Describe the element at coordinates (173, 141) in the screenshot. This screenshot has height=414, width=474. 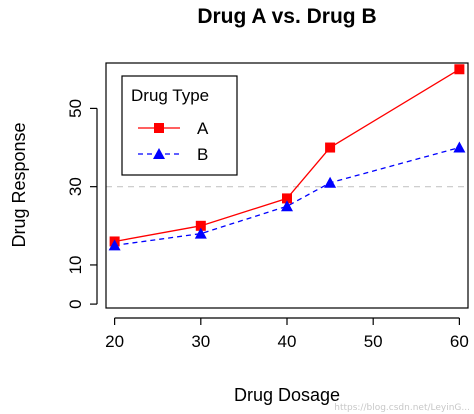
I see `legend-entries: AB` at that location.